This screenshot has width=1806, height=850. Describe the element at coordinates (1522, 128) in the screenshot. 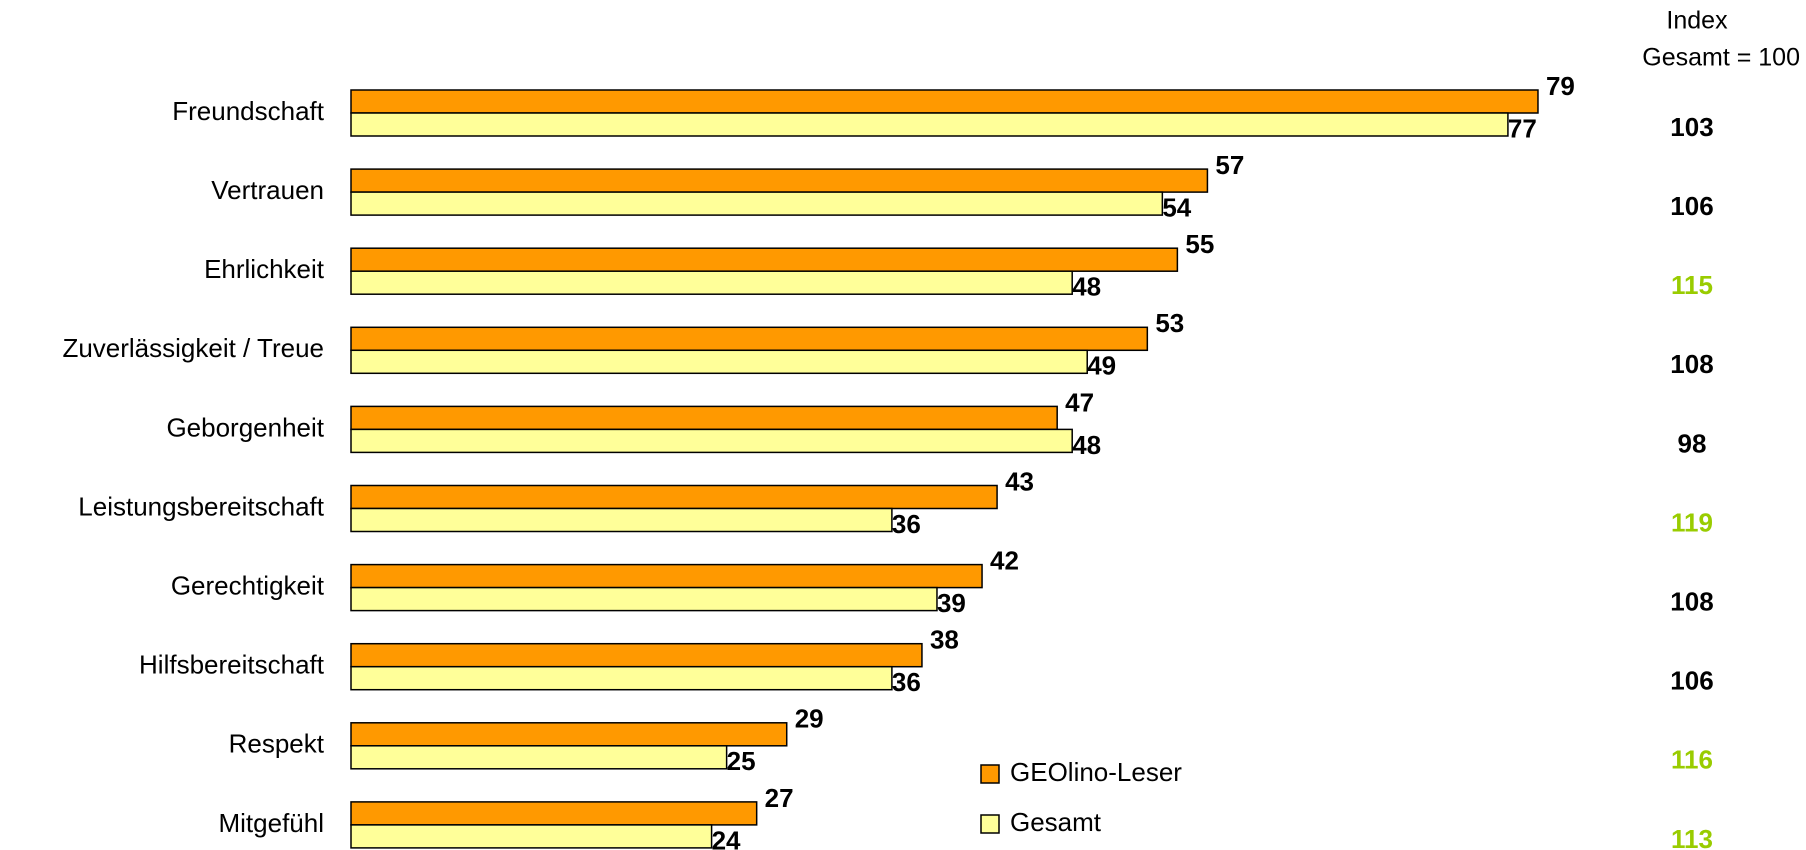

I see `value-label: 77` at that location.